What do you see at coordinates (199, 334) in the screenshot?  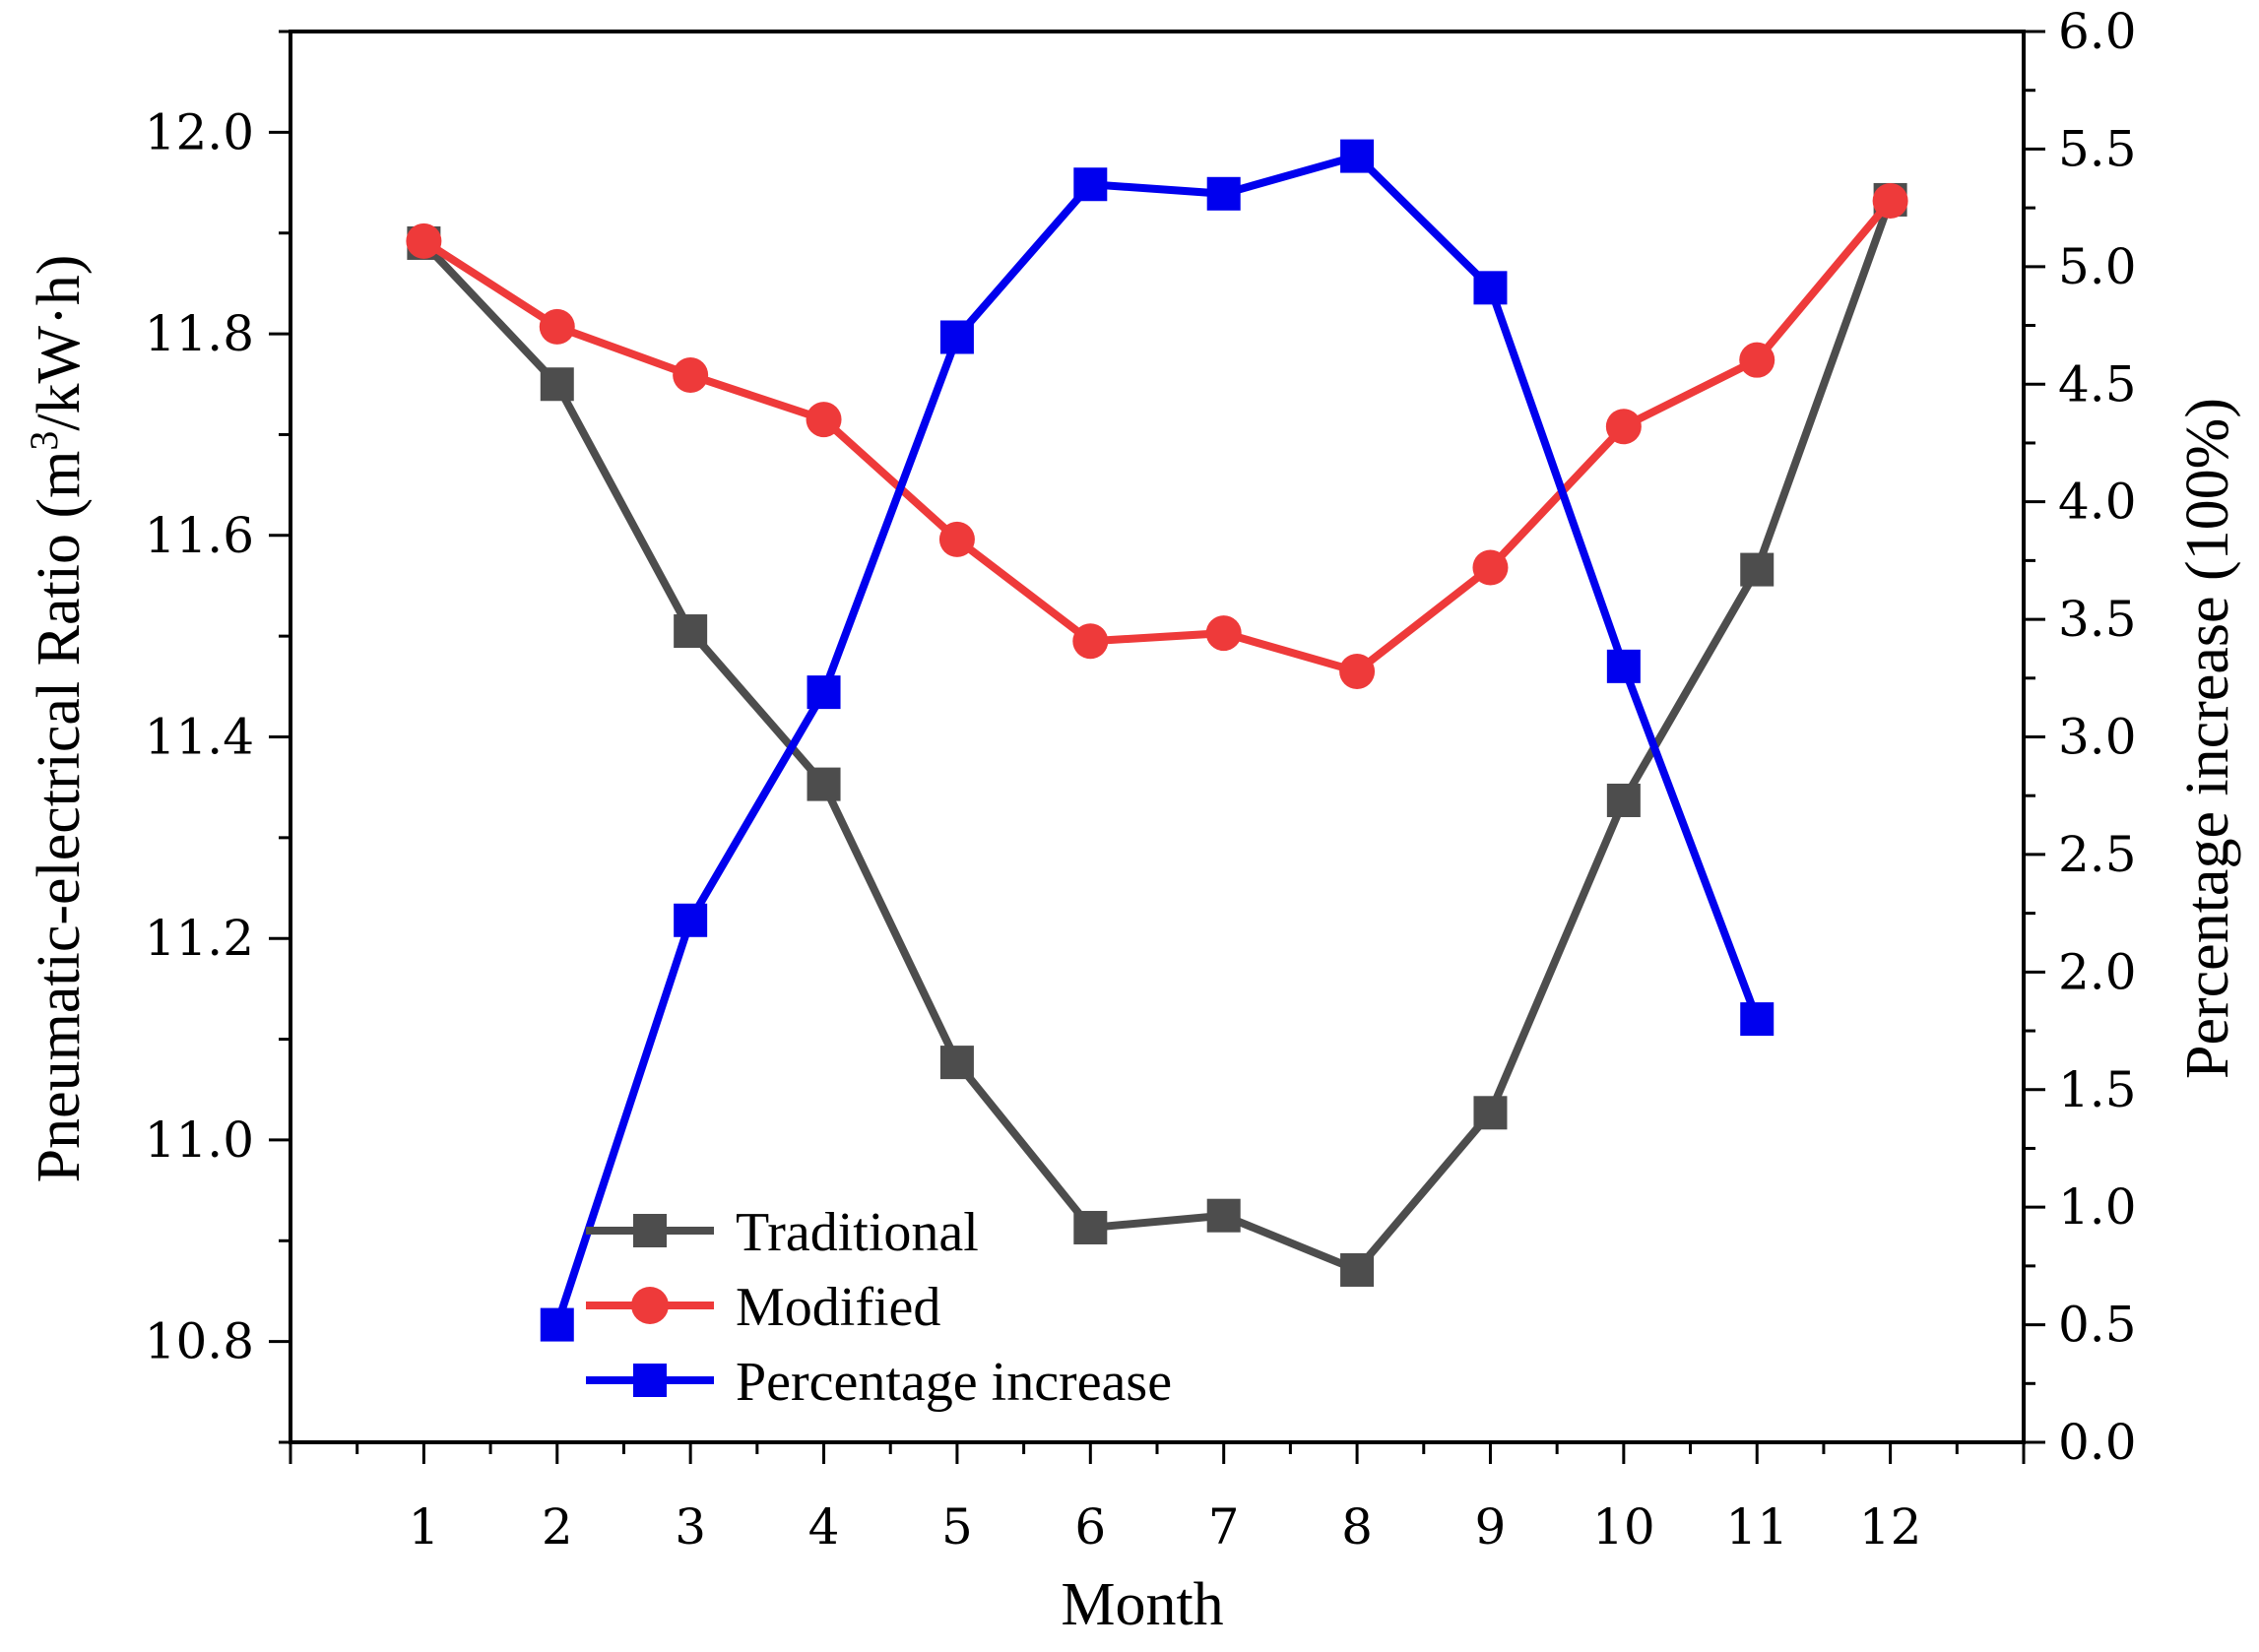 I see `left-tick-label: 11.8` at bounding box center [199, 334].